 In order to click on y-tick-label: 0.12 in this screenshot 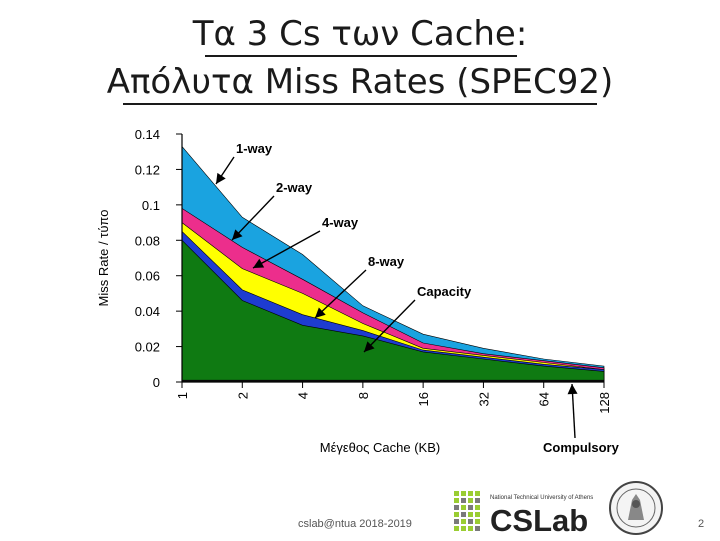, I will do `click(147, 169)`.